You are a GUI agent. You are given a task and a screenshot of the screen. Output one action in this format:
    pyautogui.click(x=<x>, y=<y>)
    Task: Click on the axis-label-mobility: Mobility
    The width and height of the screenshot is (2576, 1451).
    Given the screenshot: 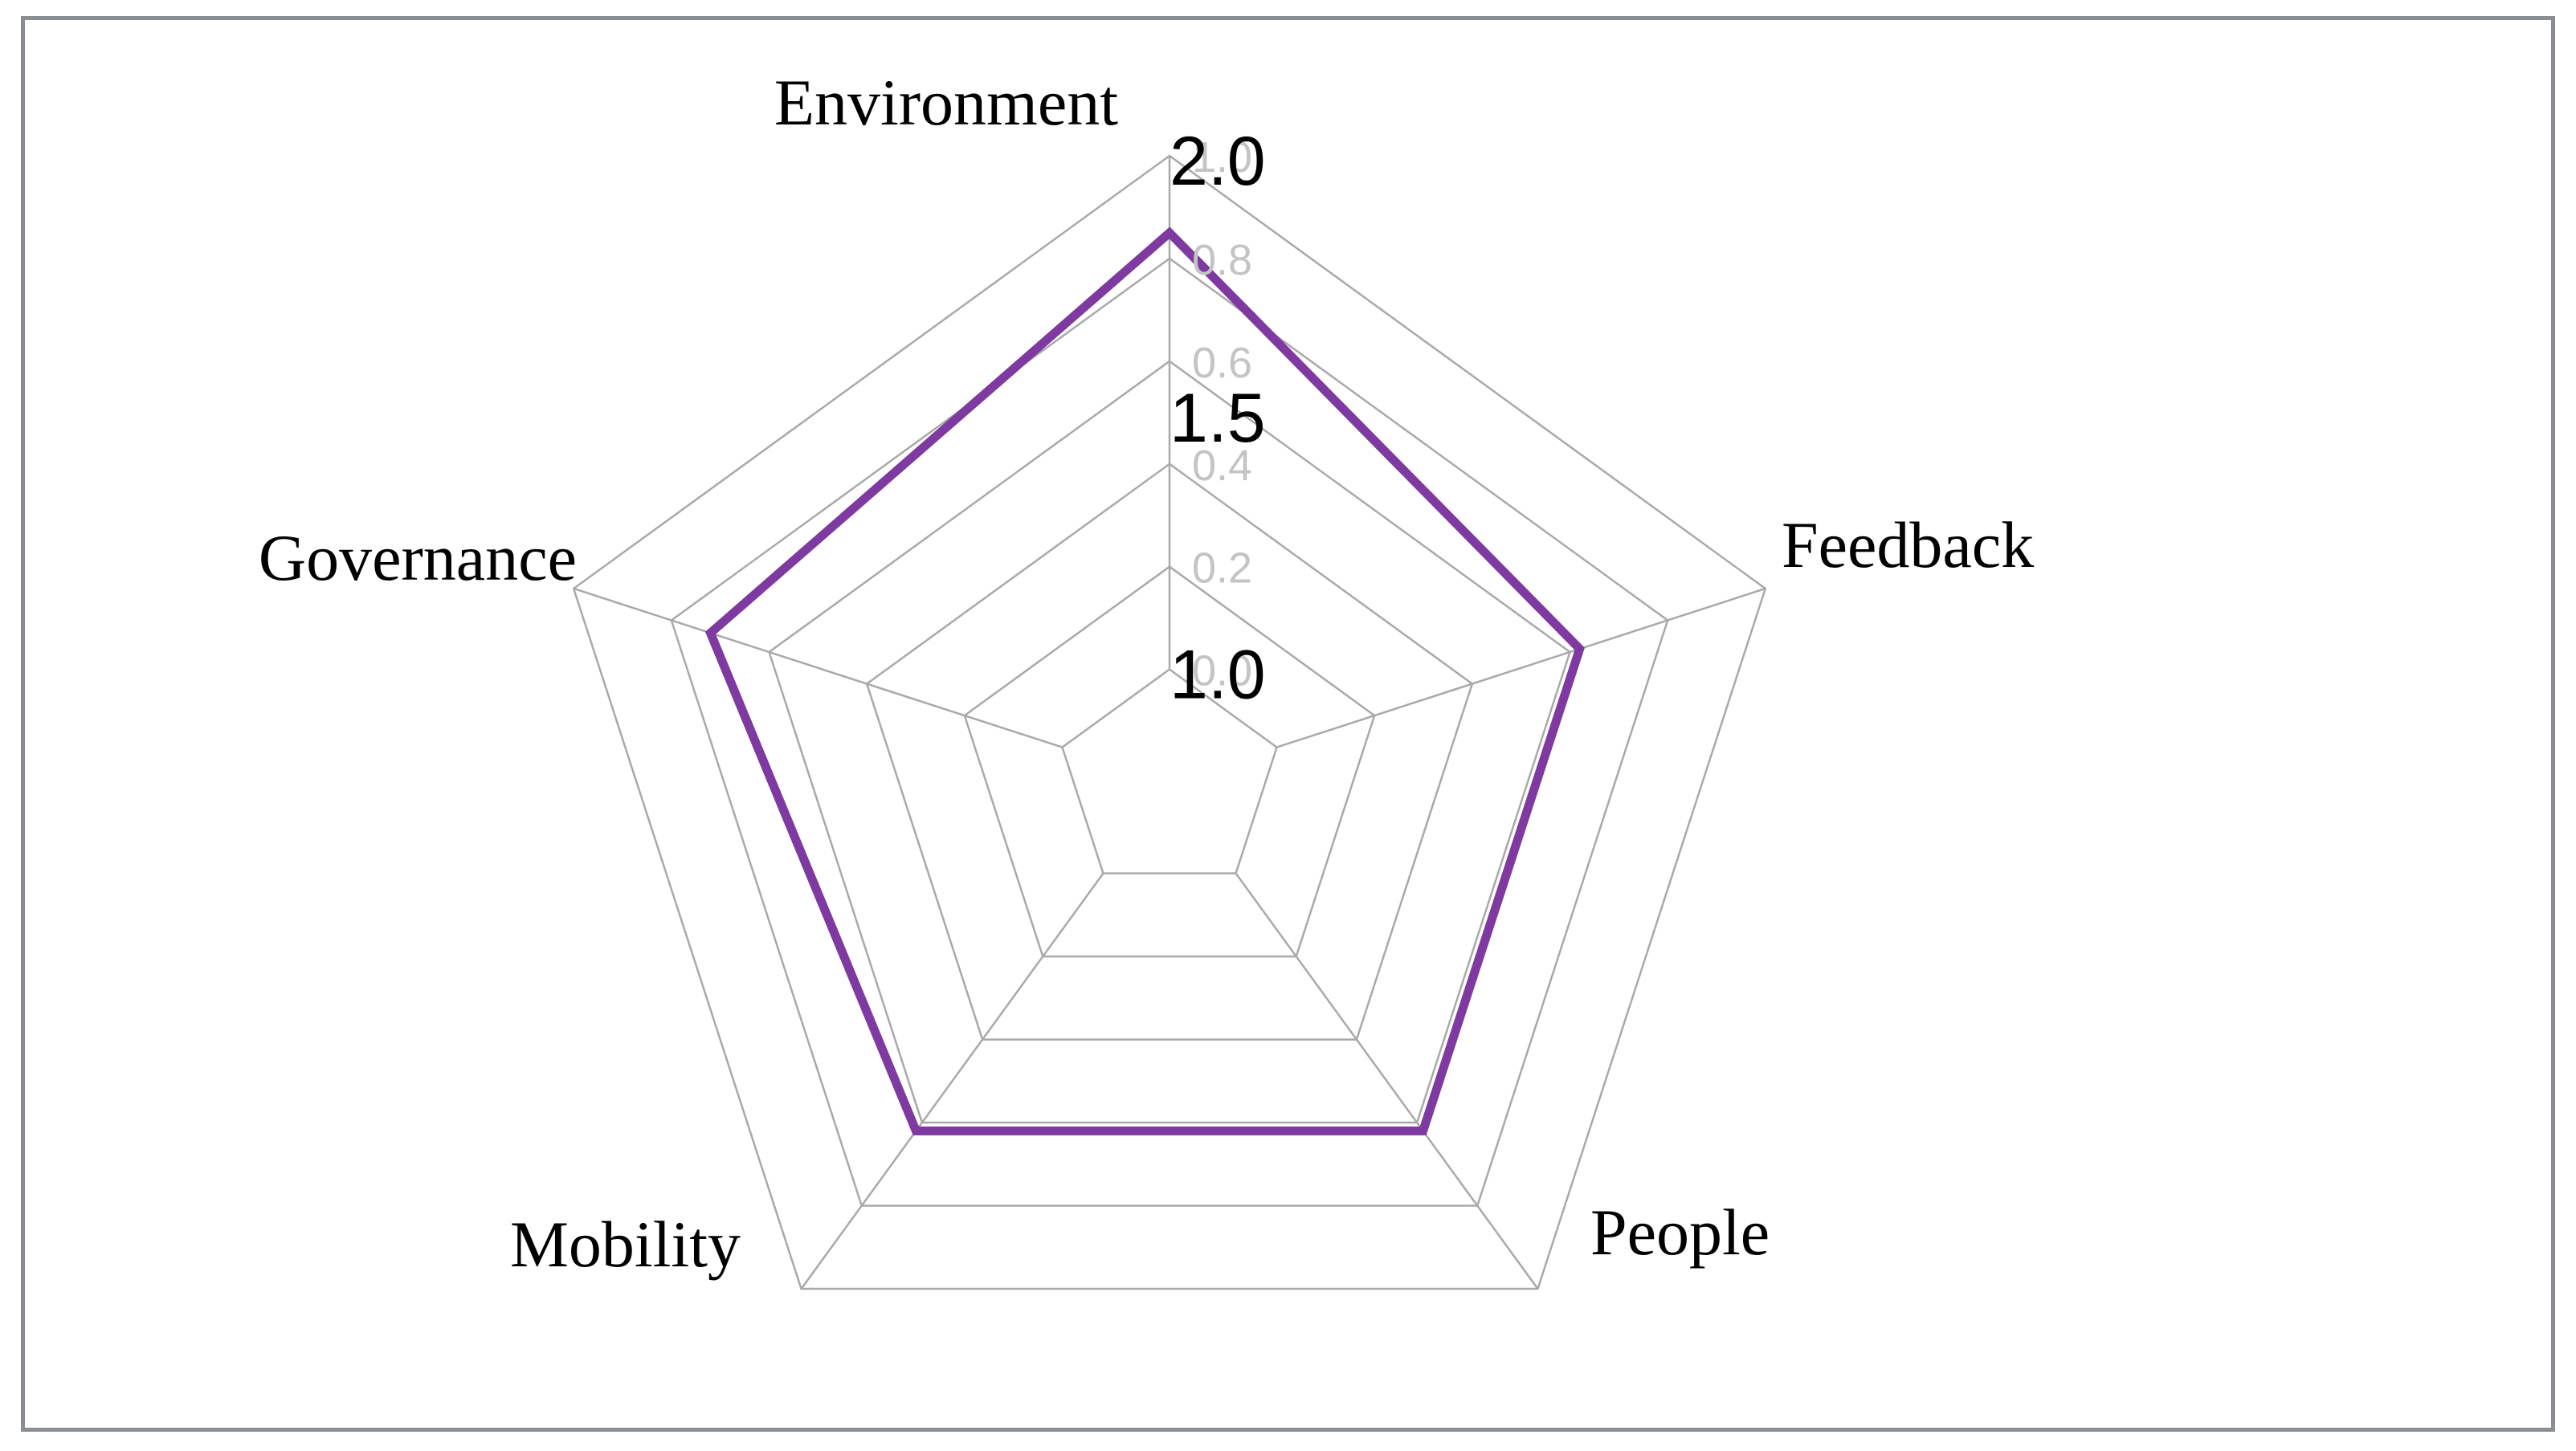 What is the action you would take?
    pyautogui.click(x=625, y=1245)
    